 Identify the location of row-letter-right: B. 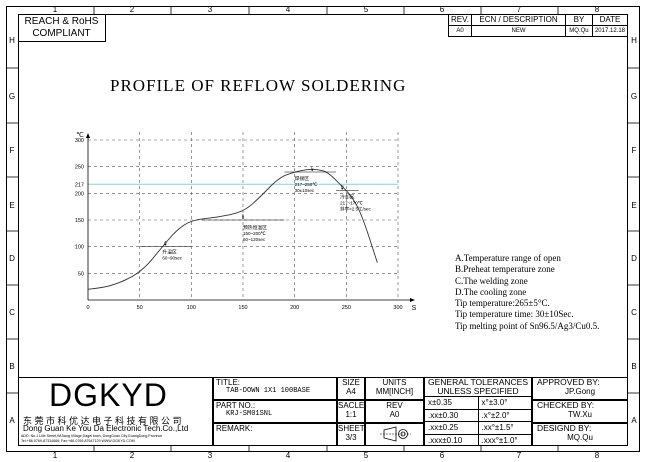
(634, 366).